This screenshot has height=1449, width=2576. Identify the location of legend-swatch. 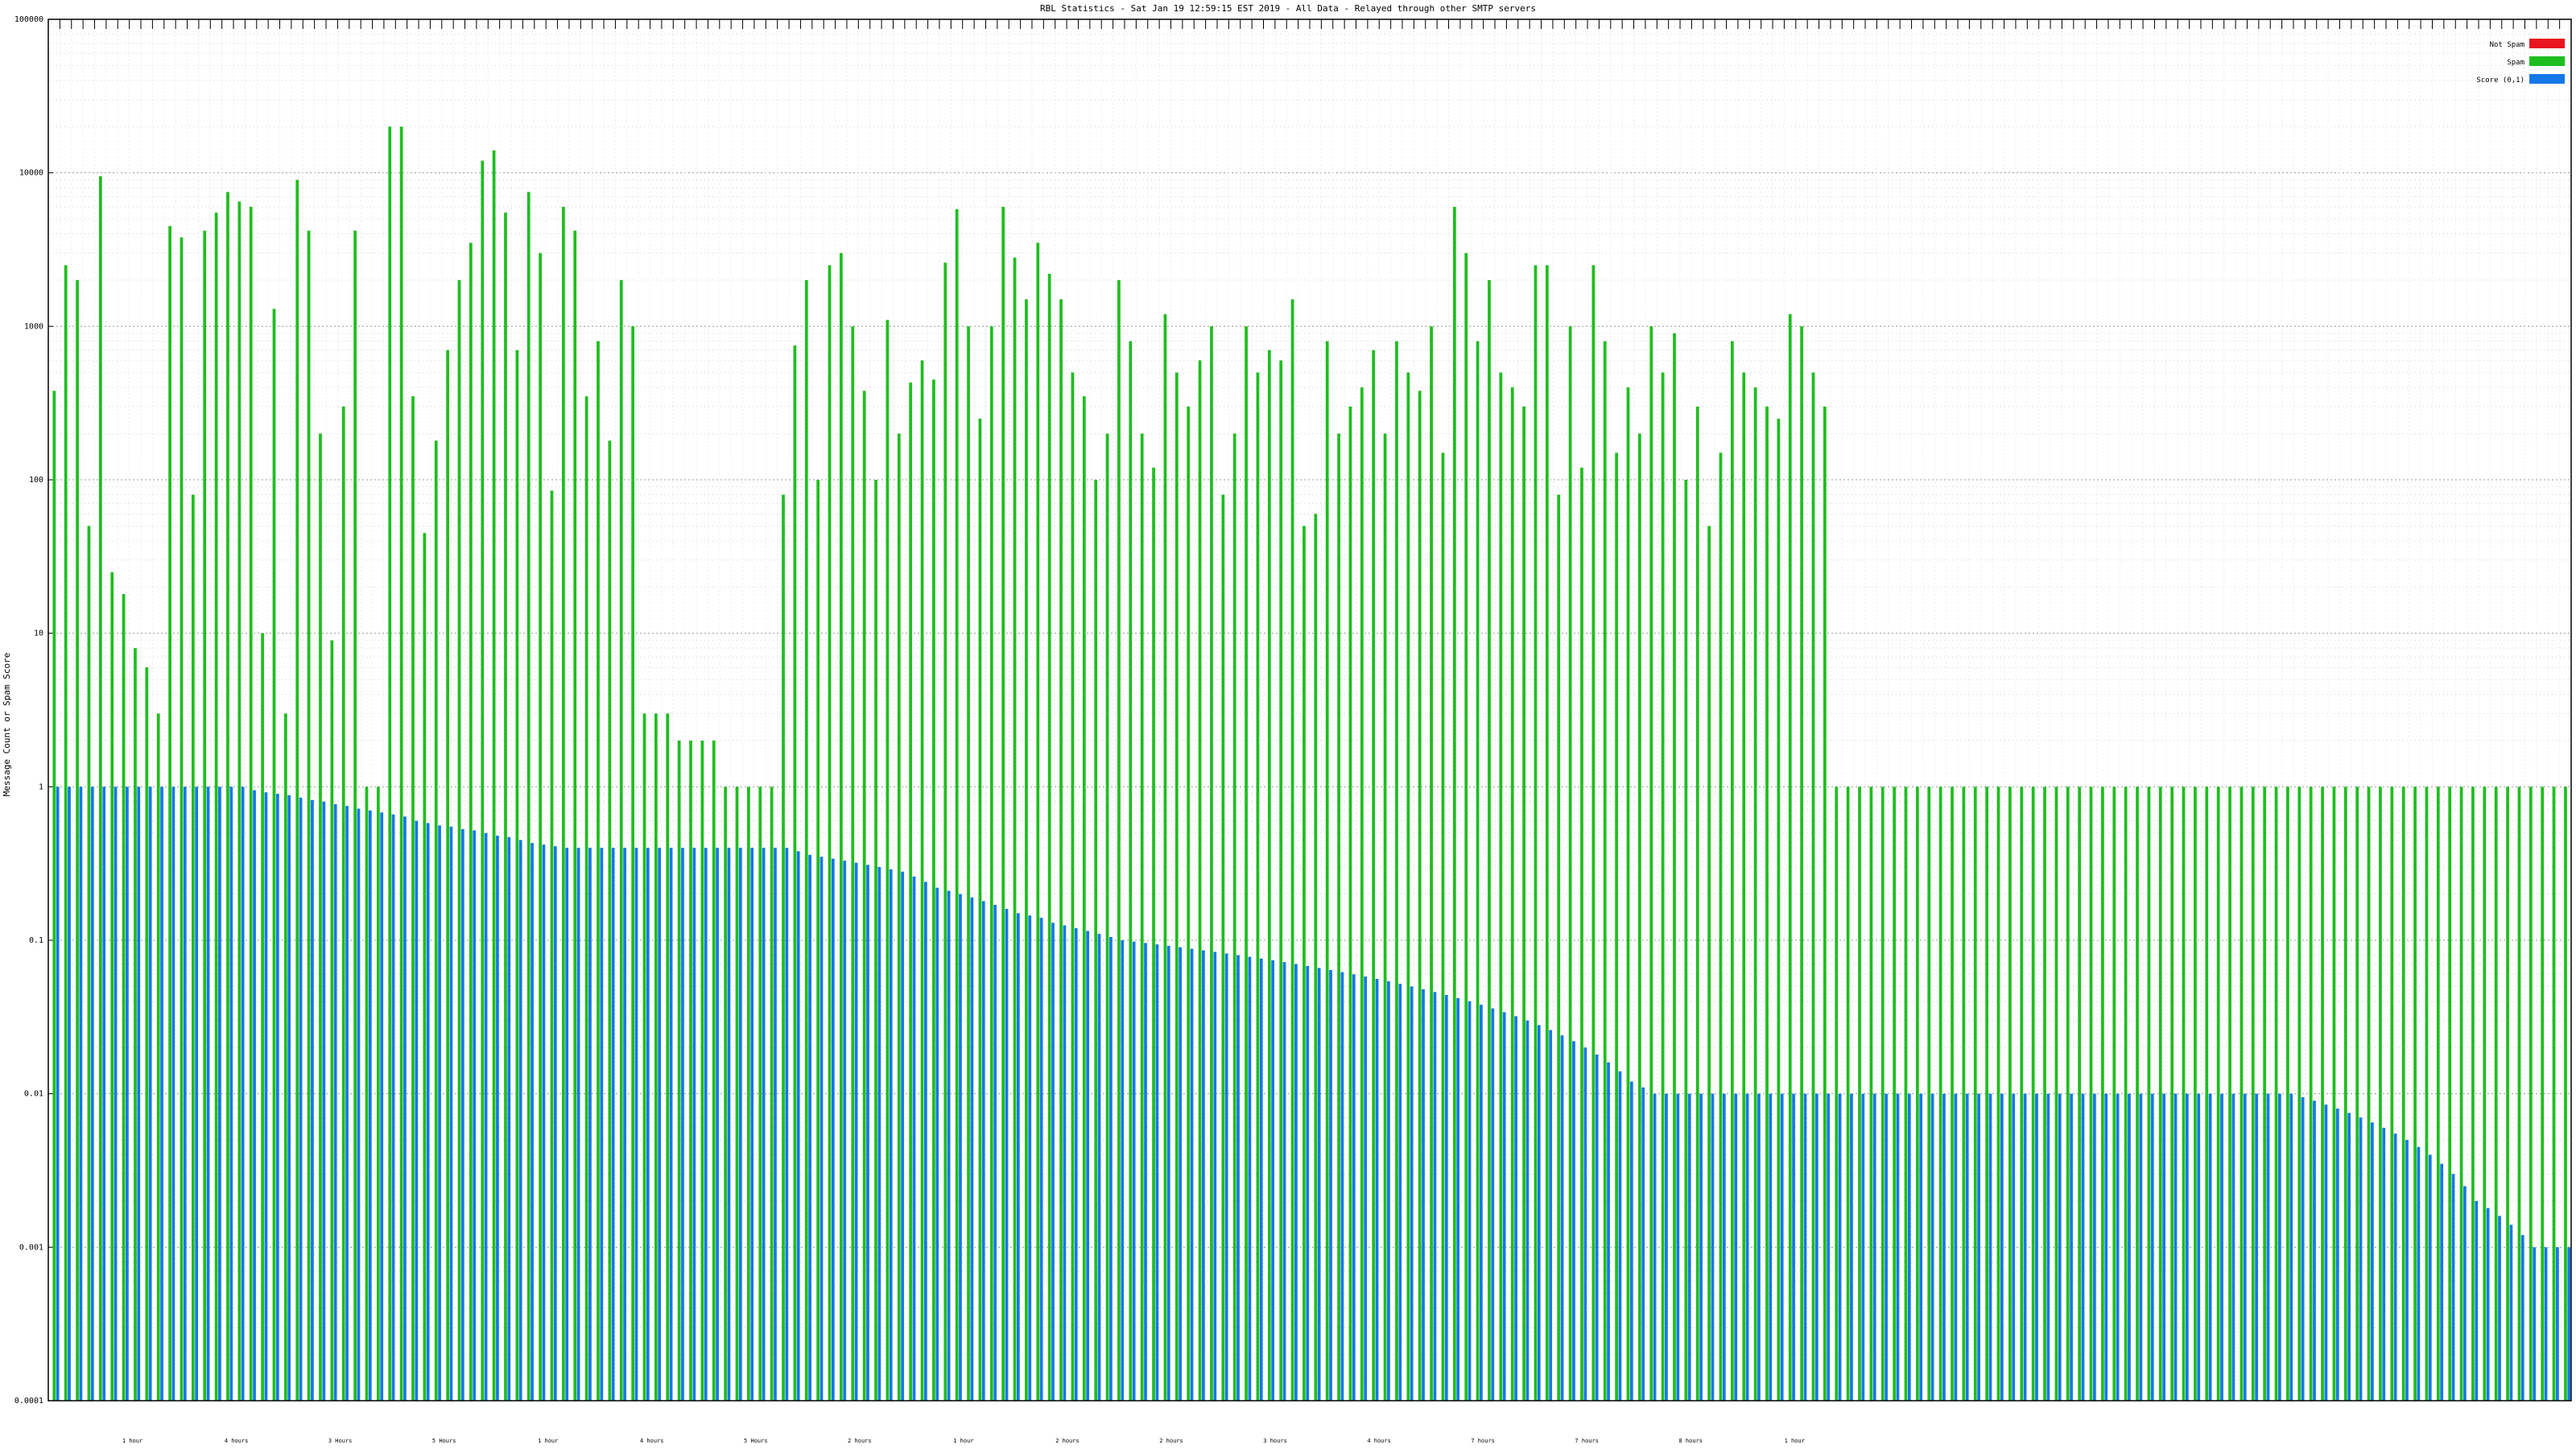
(2547, 79).